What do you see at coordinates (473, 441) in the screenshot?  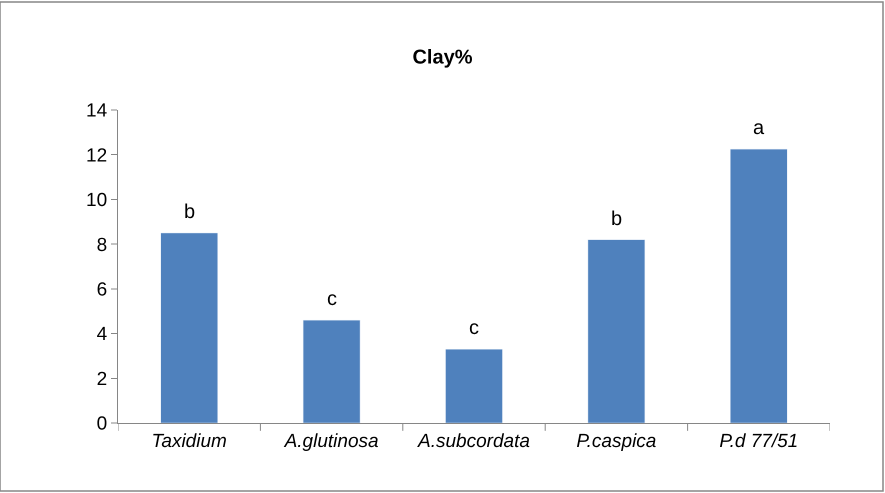 I see `x-tick-label: A.subcordata` at bounding box center [473, 441].